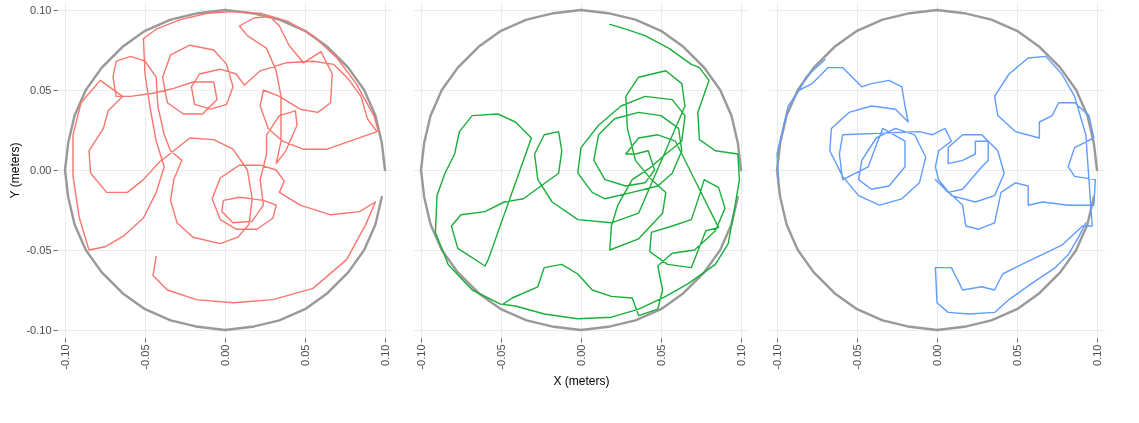 The height and width of the screenshot is (423, 1139). I want to click on y-axis-title: Y (meters), so click(15, 170).